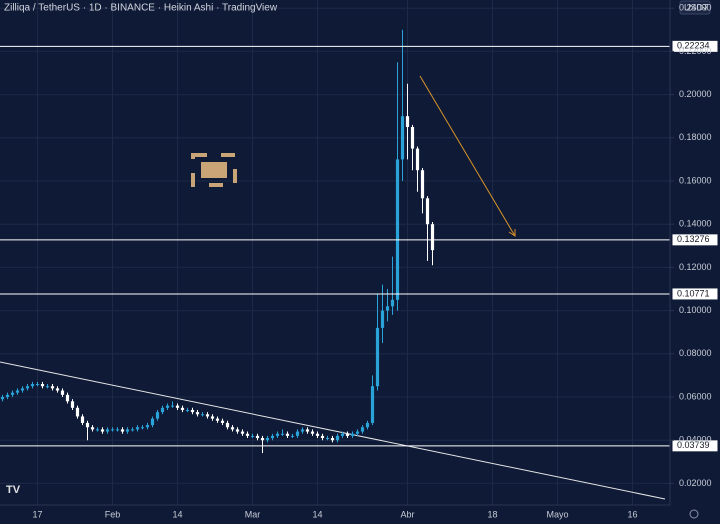 The width and height of the screenshot is (720, 524). I want to click on y-tick-label: 0.02000, so click(695, 483).